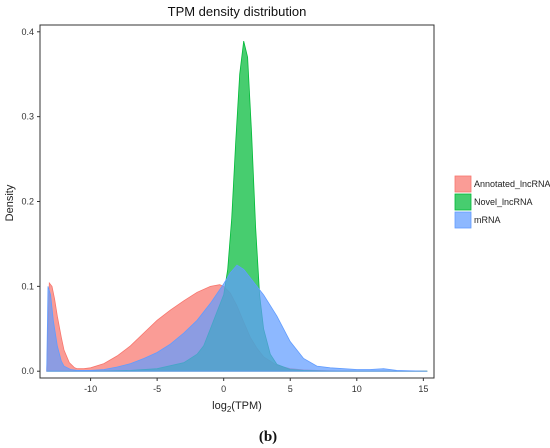 This screenshot has width=550, height=448. I want to click on x-axis-label-main: log, so click(219, 406).